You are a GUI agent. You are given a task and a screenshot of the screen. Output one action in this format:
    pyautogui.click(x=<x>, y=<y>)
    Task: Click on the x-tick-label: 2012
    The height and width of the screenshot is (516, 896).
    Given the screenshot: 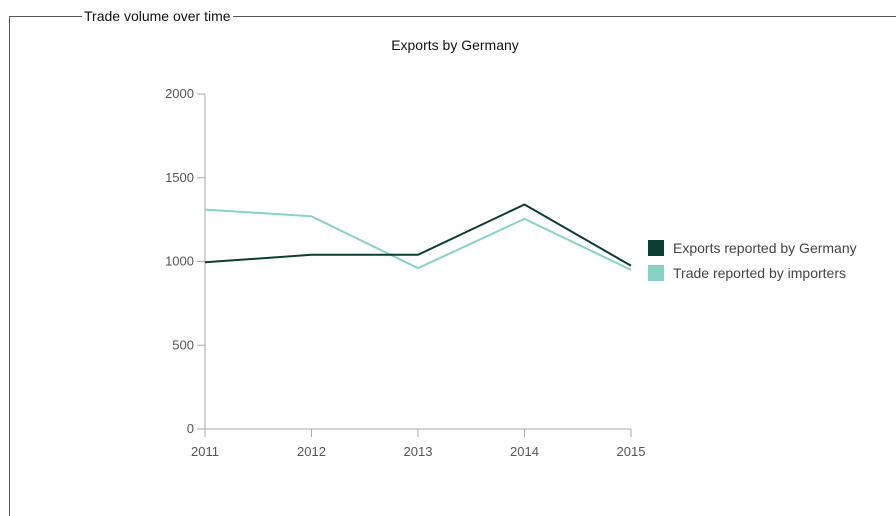 What is the action you would take?
    pyautogui.click(x=311, y=451)
    